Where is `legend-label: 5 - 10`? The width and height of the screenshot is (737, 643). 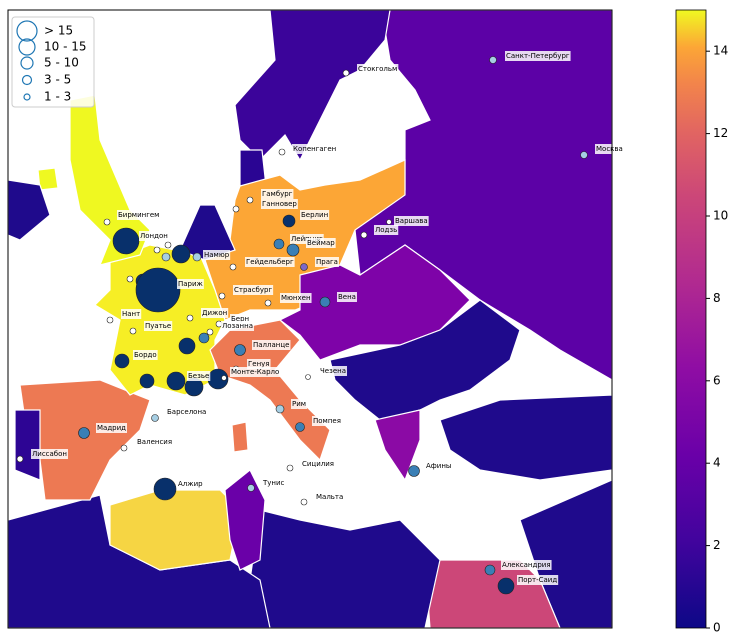
legend-label: 5 - 10 is located at coordinates (61, 63).